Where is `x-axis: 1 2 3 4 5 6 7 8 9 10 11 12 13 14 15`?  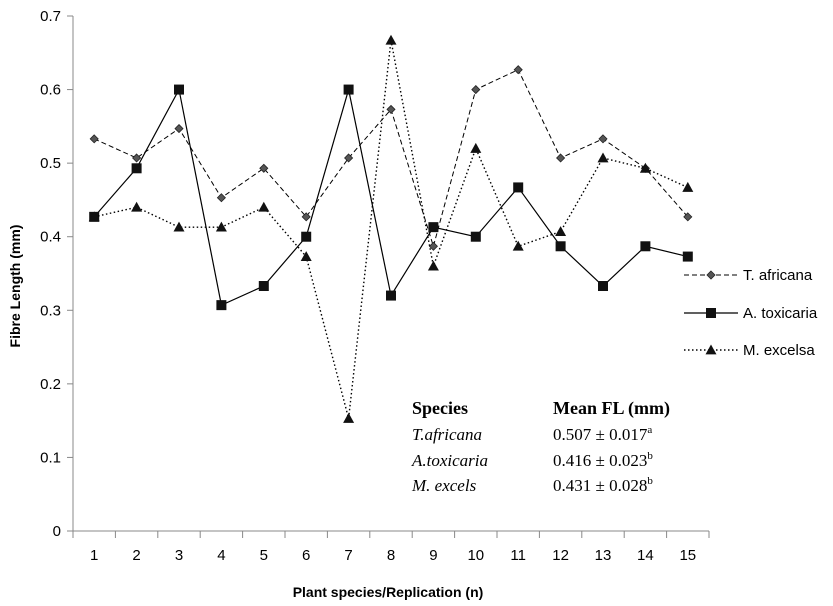
x-axis: 1 2 3 4 5 6 7 8 9 10 11 12 13 14 15 is located at coordinates (391, 547).